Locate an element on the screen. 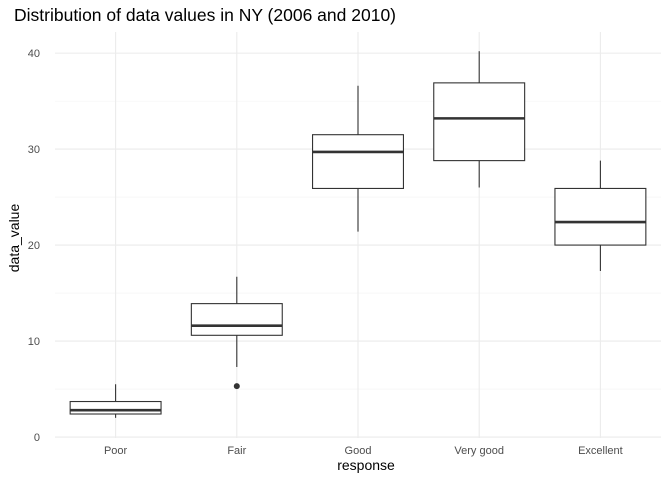 The image size is (672, 480). box-poor is located at coordinates (115, 401).